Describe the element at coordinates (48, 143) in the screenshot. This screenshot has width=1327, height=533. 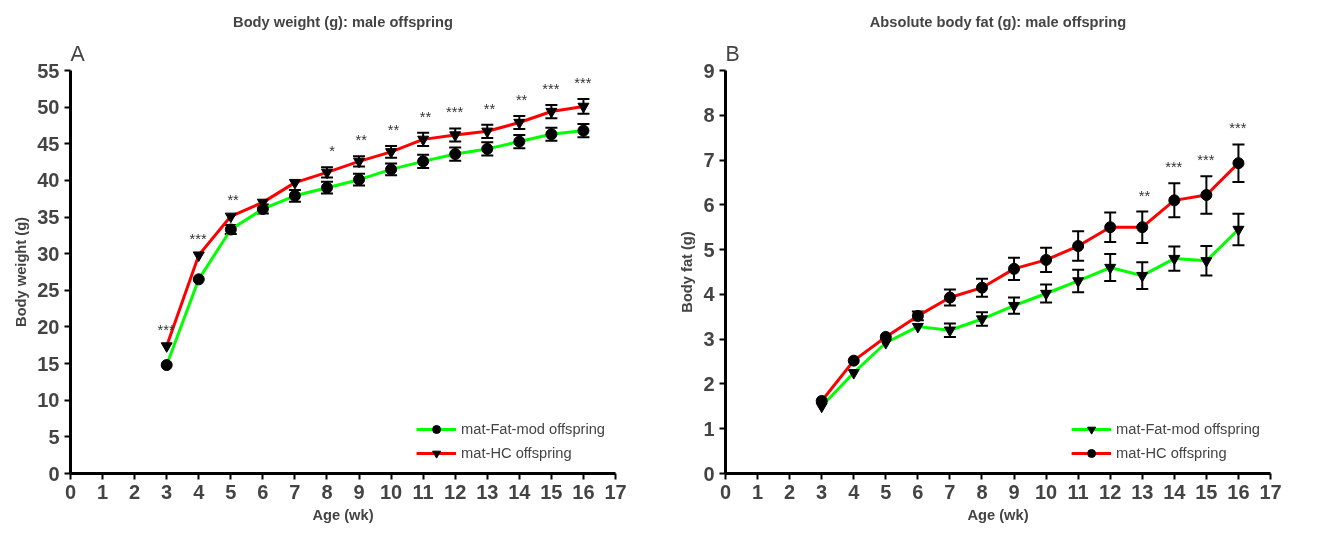
I see `y-tick-label: 45` at that location.